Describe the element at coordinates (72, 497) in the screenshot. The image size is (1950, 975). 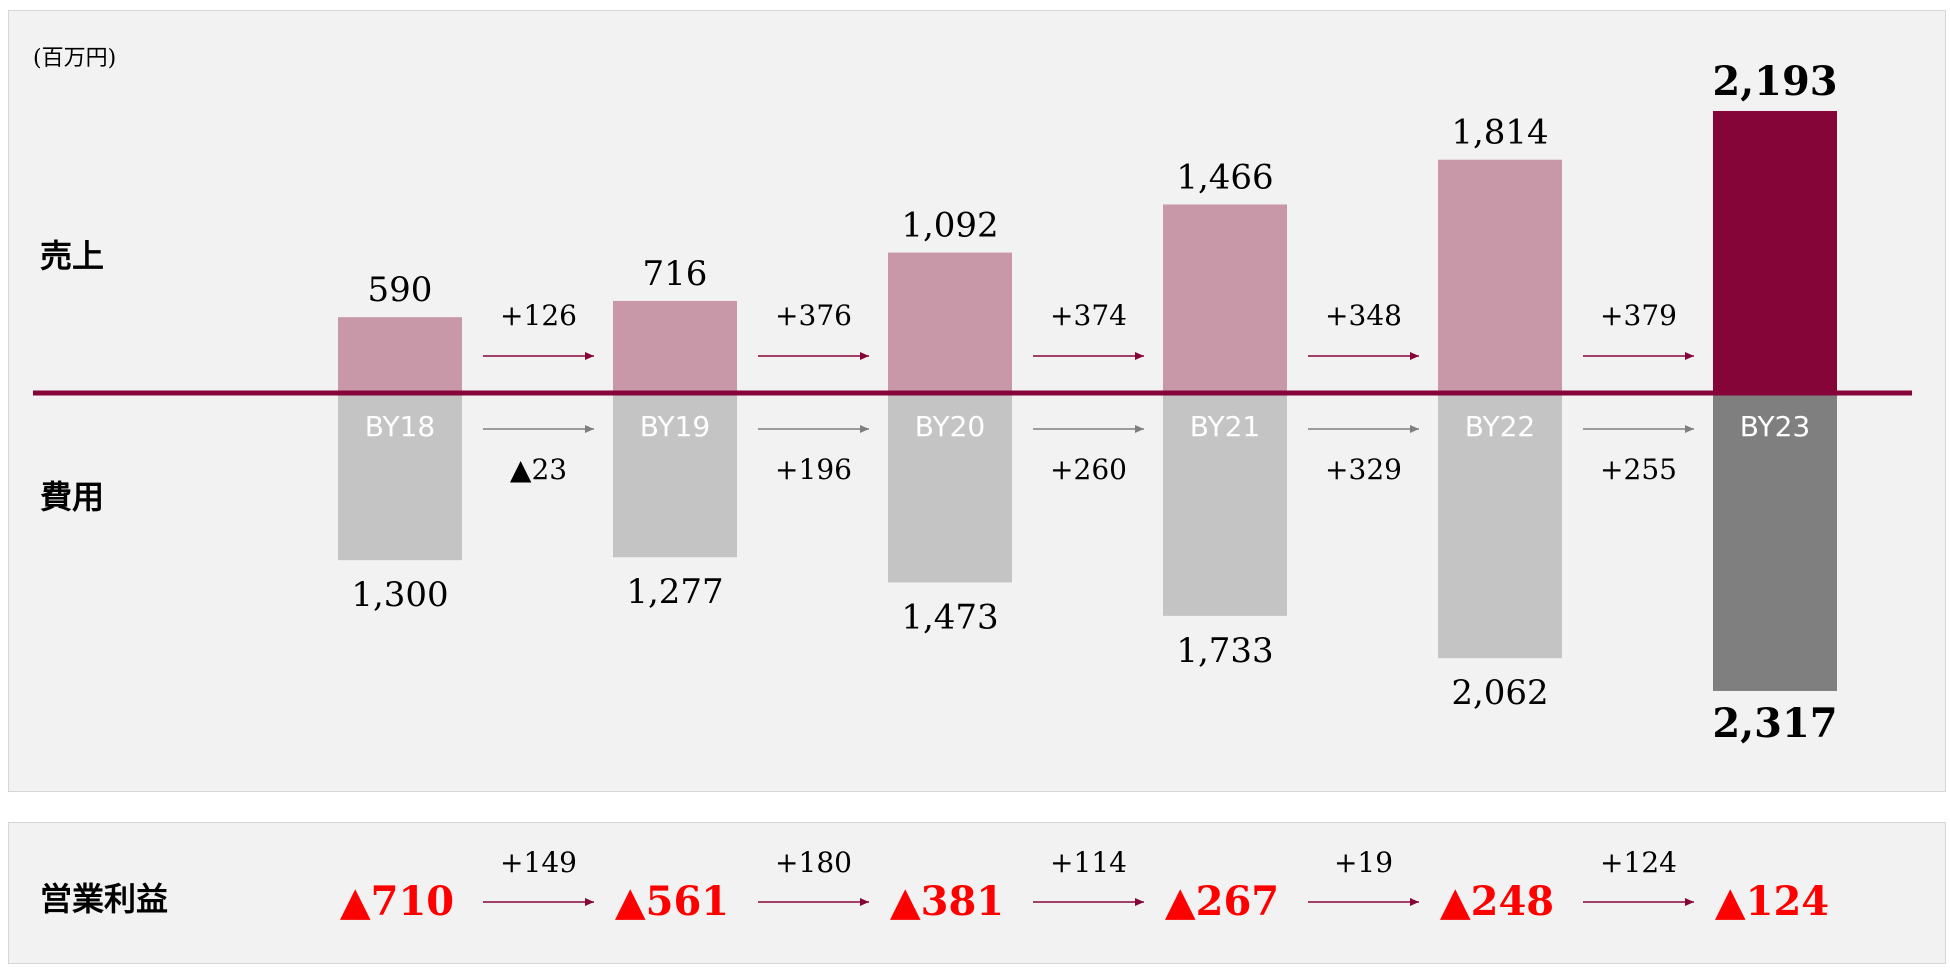
I see `cost-row-label: 費用` at that location.